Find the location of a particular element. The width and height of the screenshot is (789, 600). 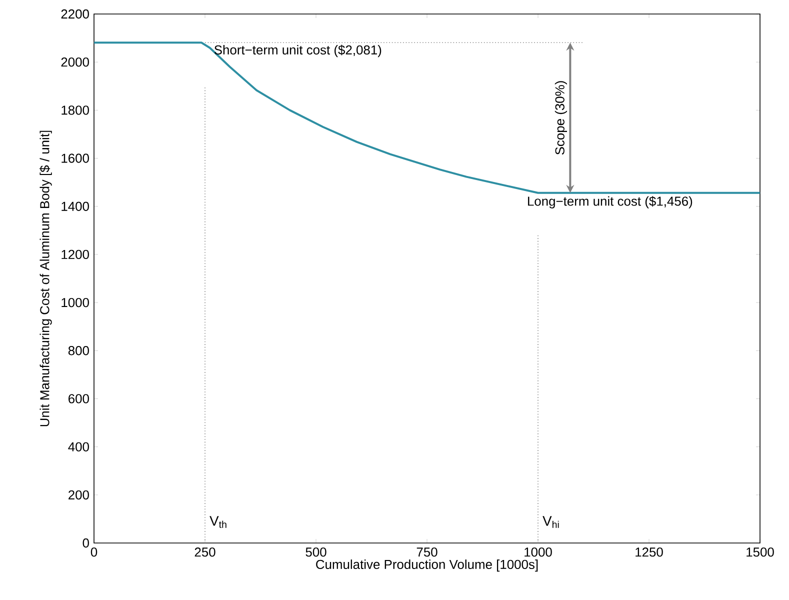

ref-line-label: Short−term unit cost ($2,081) is located at coordinates (298, 51).